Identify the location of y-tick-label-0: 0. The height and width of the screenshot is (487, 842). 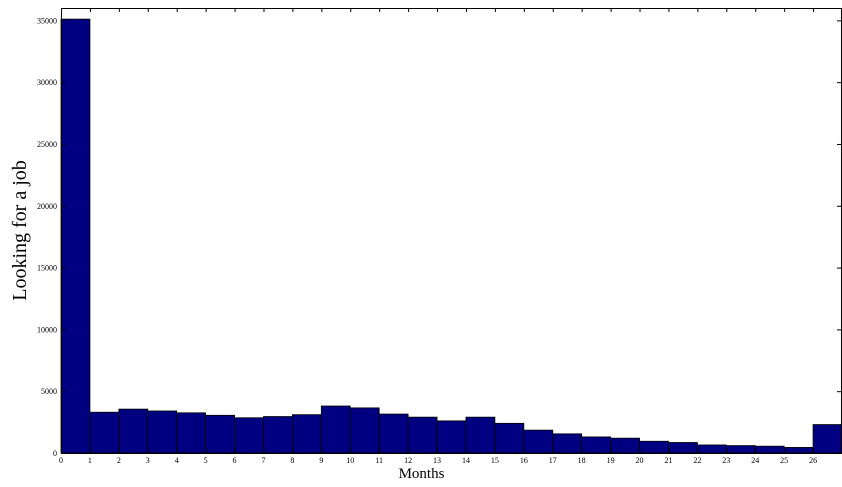
(55, 453).